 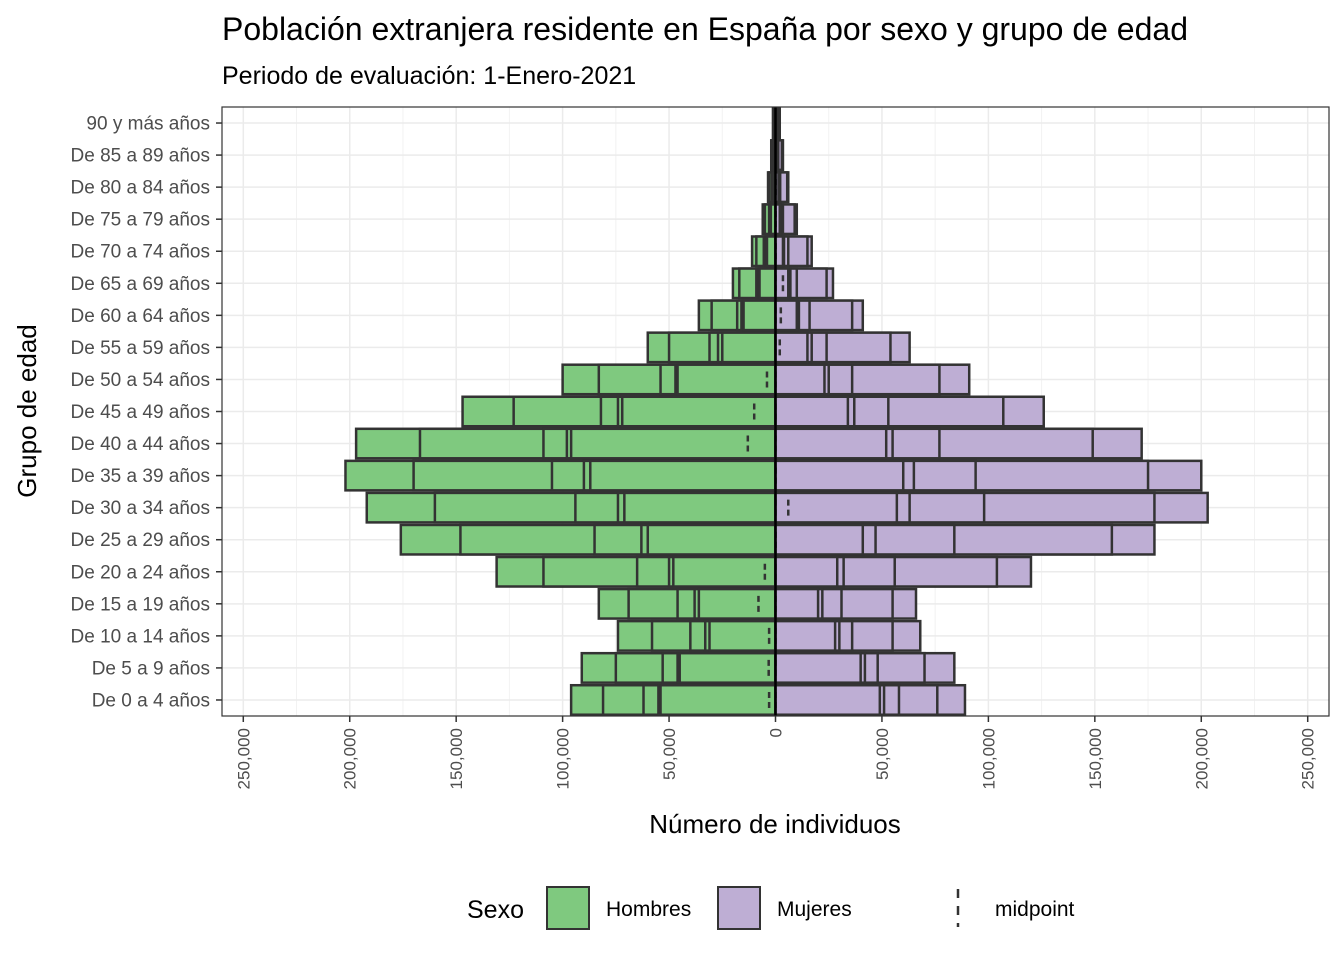 What do you see at coordinates (140, 316) in the screenshot?
I see `y-tick-label: De 60 a 64 años` at bounding box center [140, 316].